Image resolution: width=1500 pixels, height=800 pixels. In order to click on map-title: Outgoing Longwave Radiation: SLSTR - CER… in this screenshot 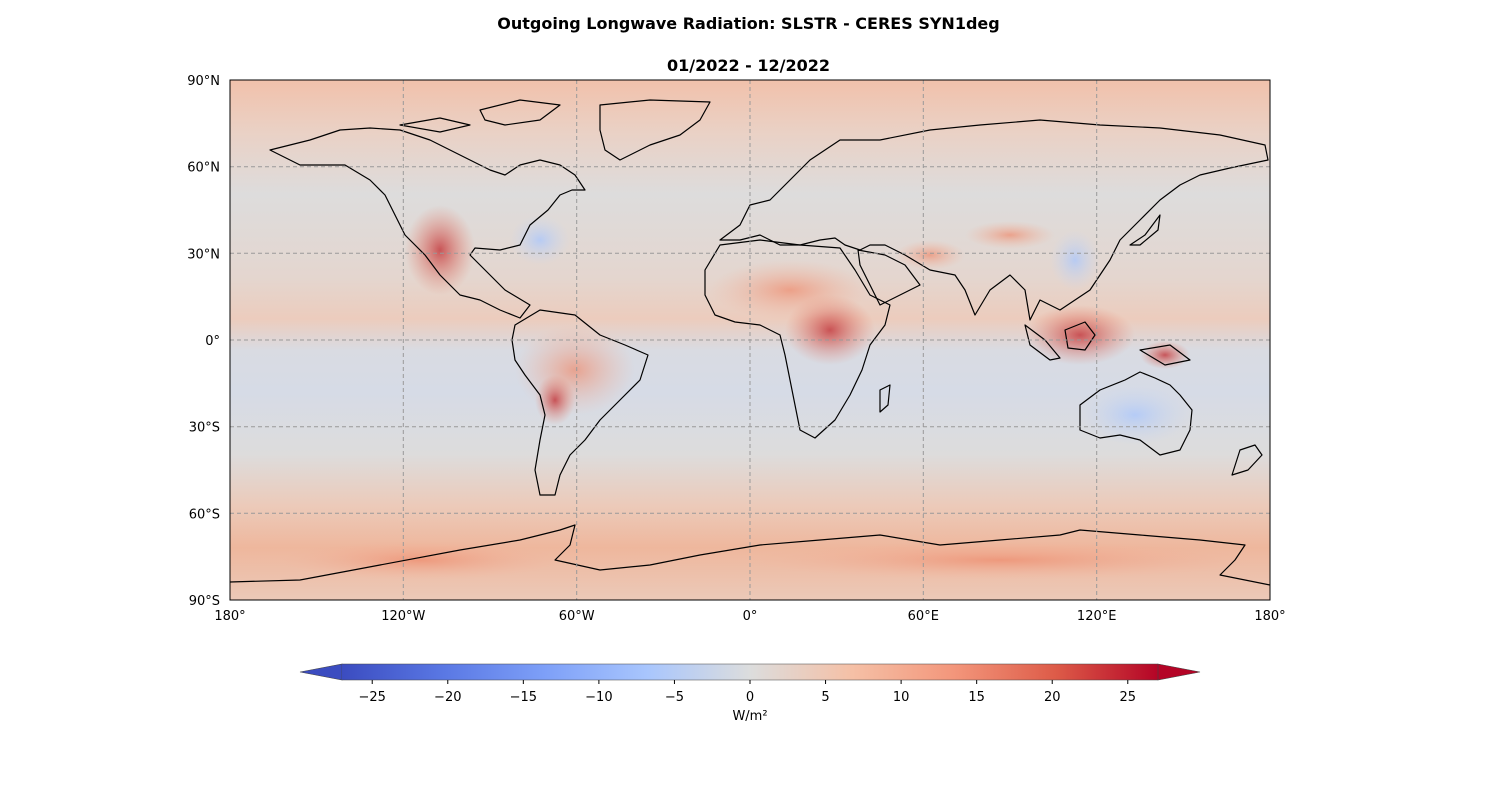, I will do `click(748, 23)`.